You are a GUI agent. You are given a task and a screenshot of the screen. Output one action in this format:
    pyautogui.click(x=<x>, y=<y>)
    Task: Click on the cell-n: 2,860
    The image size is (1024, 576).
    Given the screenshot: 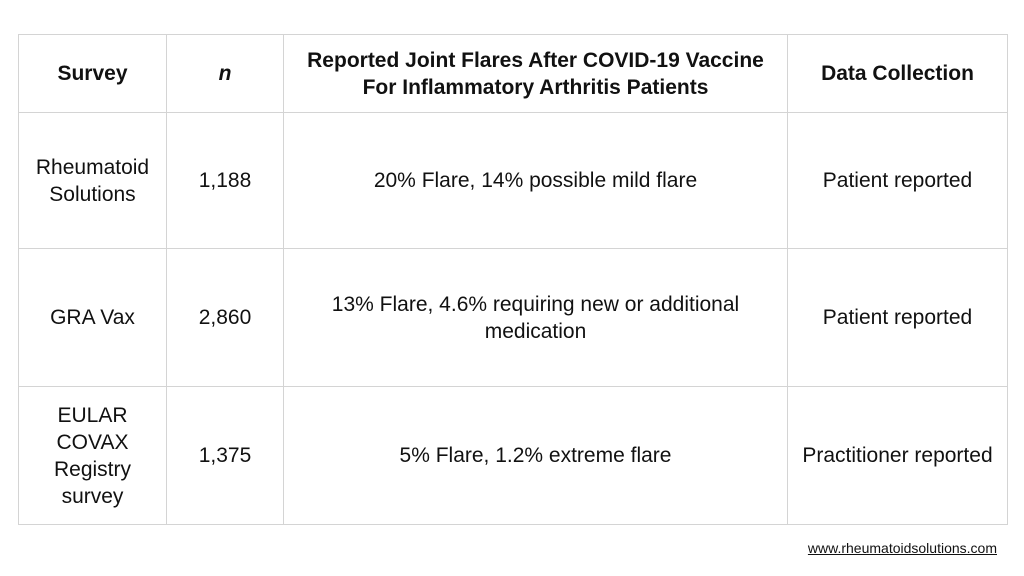 What is the action you would take?
    pyautogui.click(x=225, y=317)
    